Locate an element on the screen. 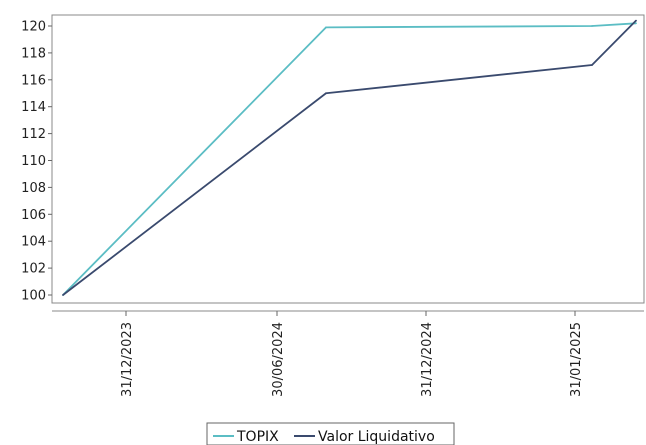 The height and width of the screenshot is (445, 646). legend-box is located at coordinates (330, 433).